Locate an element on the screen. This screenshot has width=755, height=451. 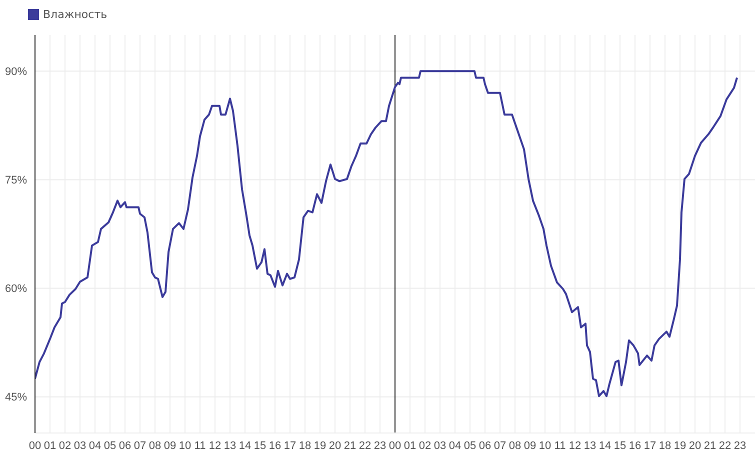
legend-label: Влажность is located at coordinates (75, 14).